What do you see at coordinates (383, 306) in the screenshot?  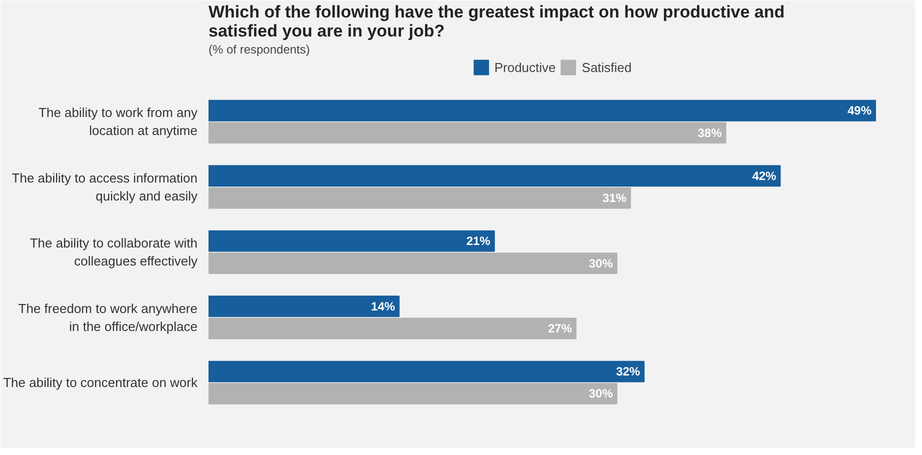 I see `data-label: 14%` at bounding box center [383, 306].